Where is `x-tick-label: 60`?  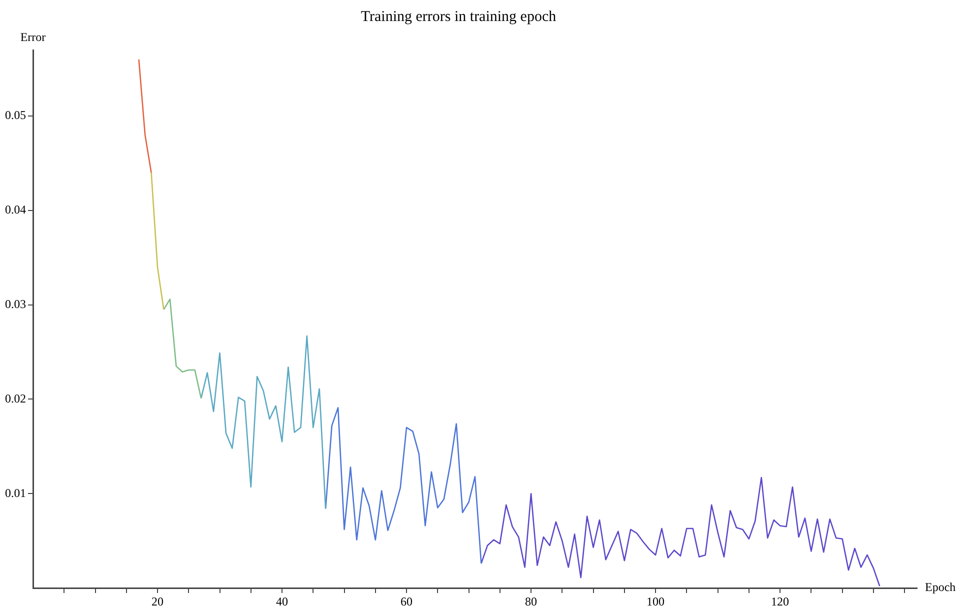 x-tick-label: 60 is located at coordinates (406, 601).